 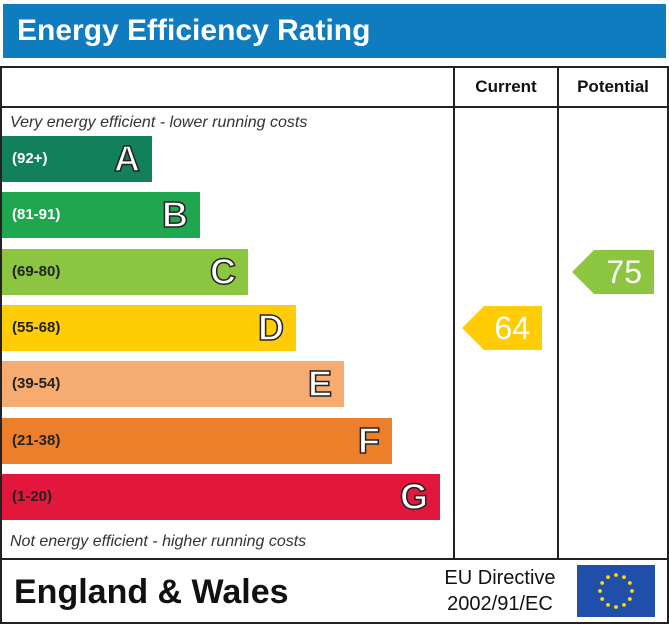 What do you see at coordinates (334, 107) in the screenshot?
I see `header-row-divider` at bounding box center [334, 107].